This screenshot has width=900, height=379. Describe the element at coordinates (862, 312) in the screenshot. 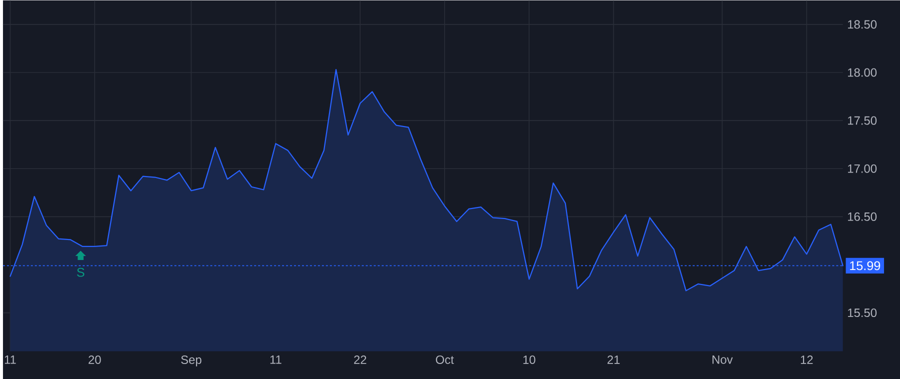

I see `y-tick-label: 15.50` at that location.